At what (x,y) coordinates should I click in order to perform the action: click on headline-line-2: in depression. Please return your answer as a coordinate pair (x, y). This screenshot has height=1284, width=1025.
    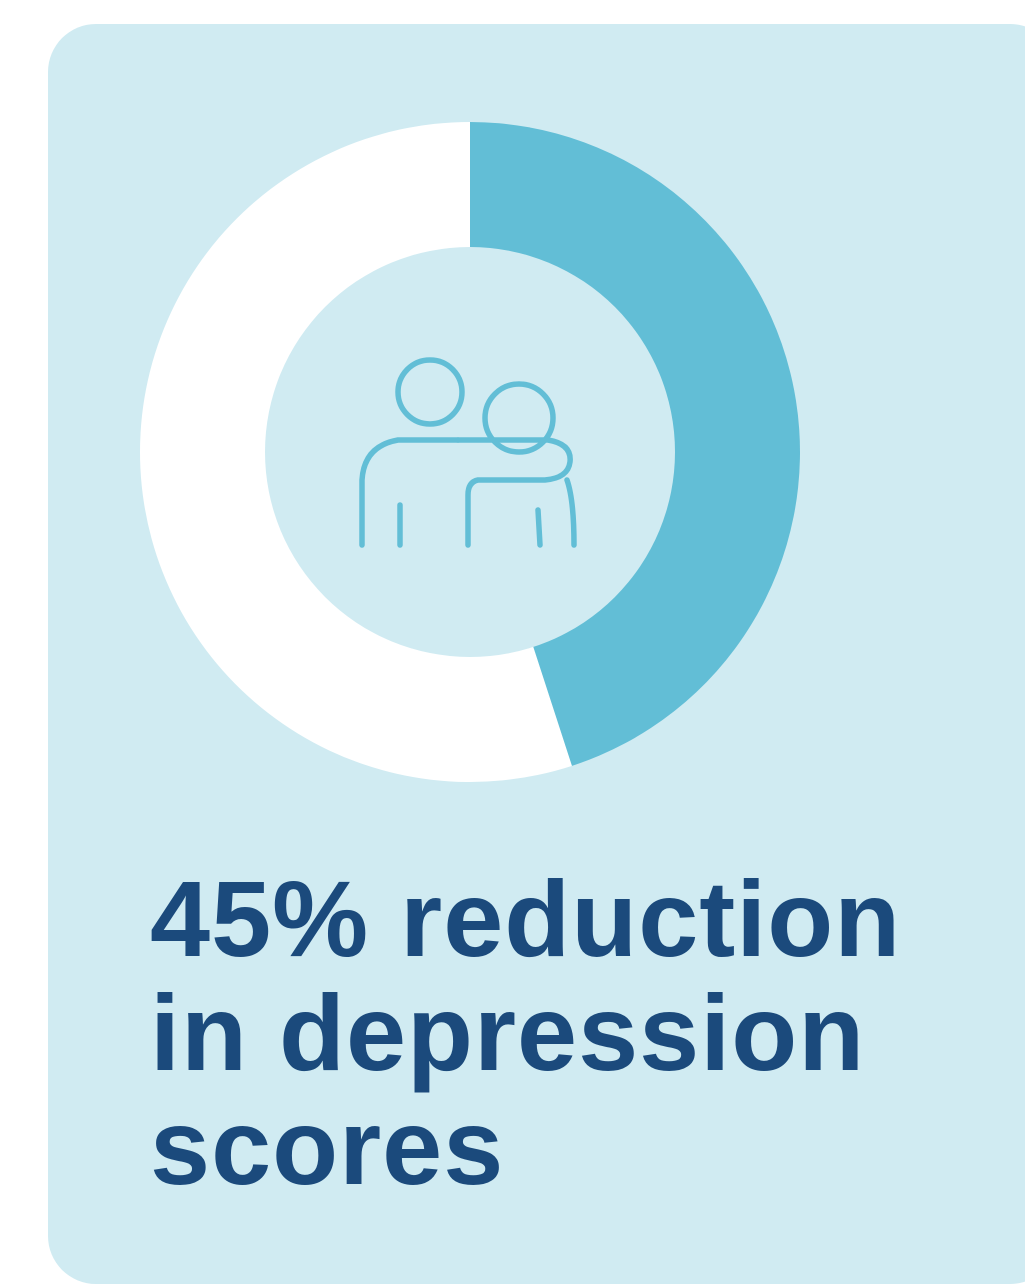
    Looking at the image, I should click on (508, 1032).